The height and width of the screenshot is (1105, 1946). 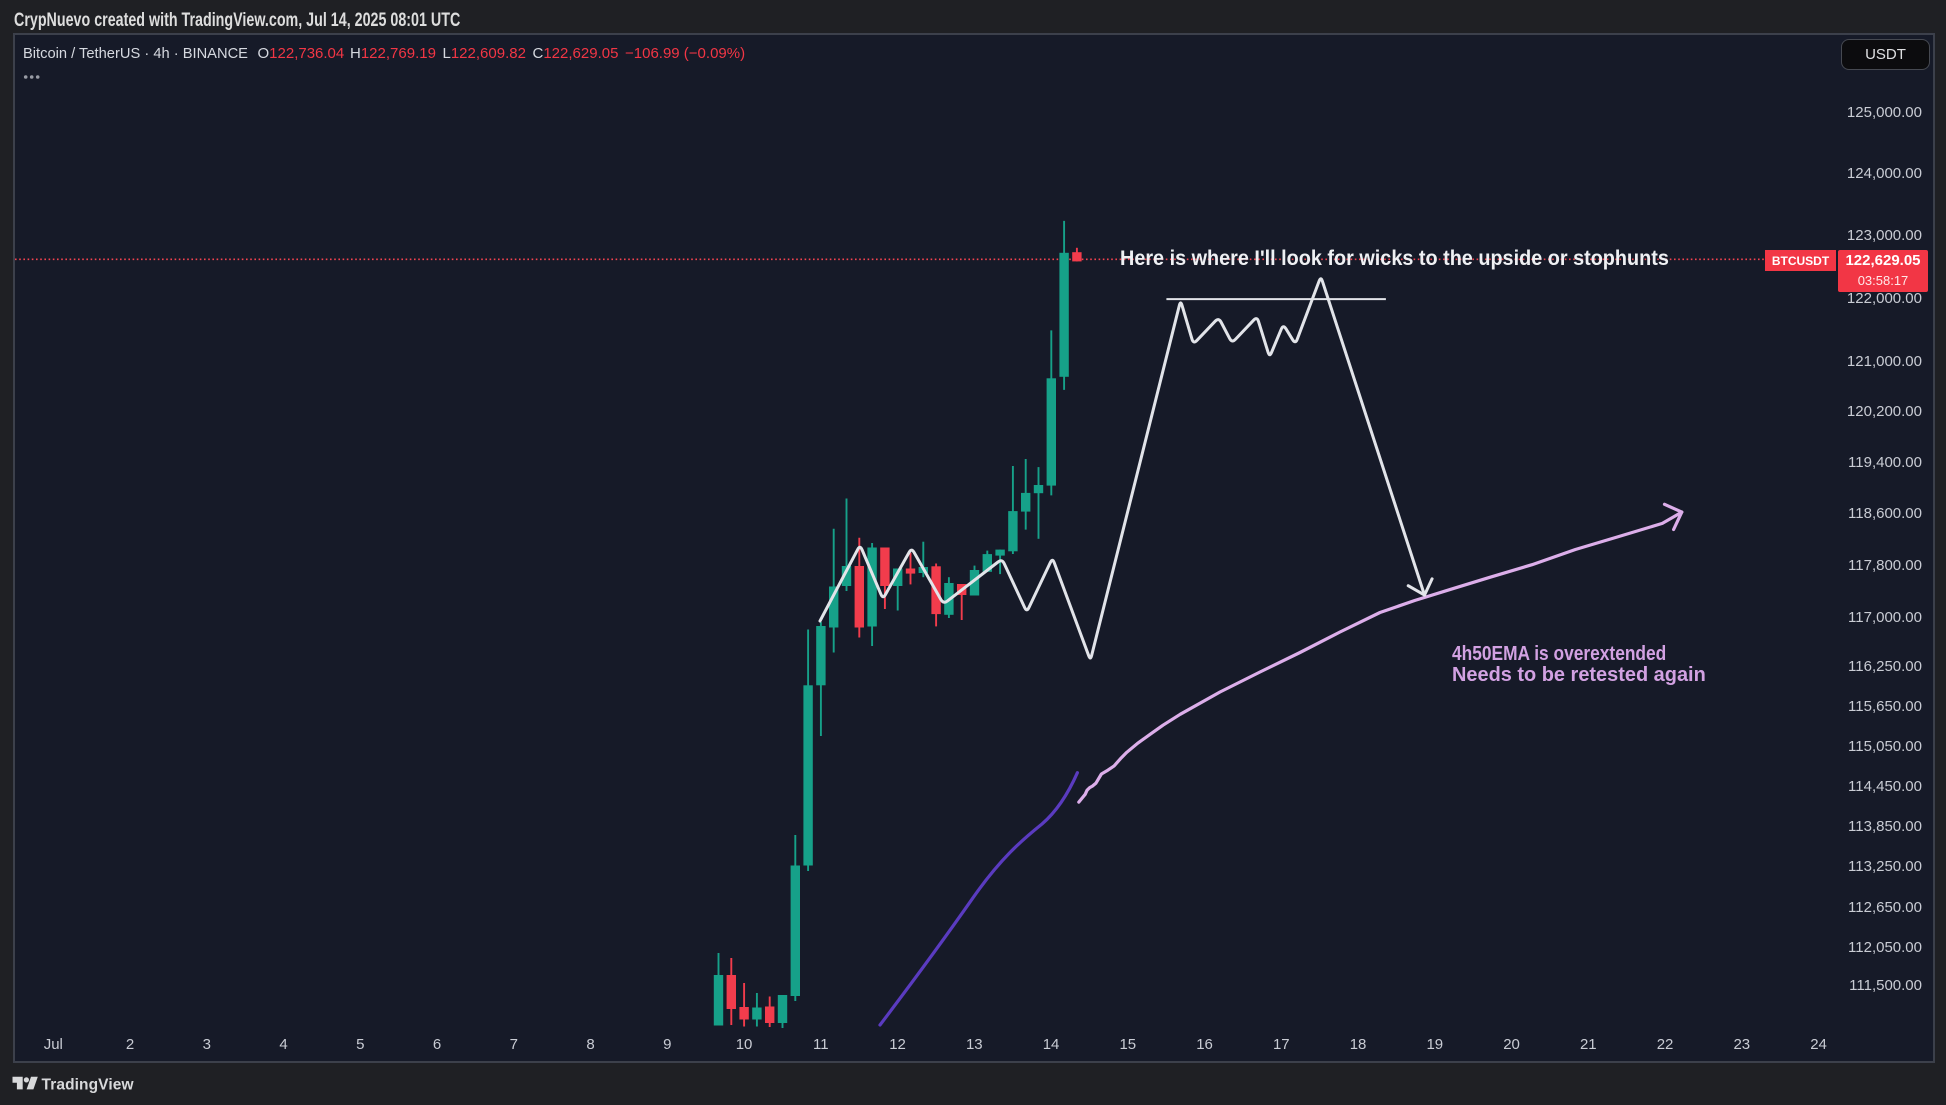 I want to click on svg-text: TradingView, so click(x=88, y=1085).